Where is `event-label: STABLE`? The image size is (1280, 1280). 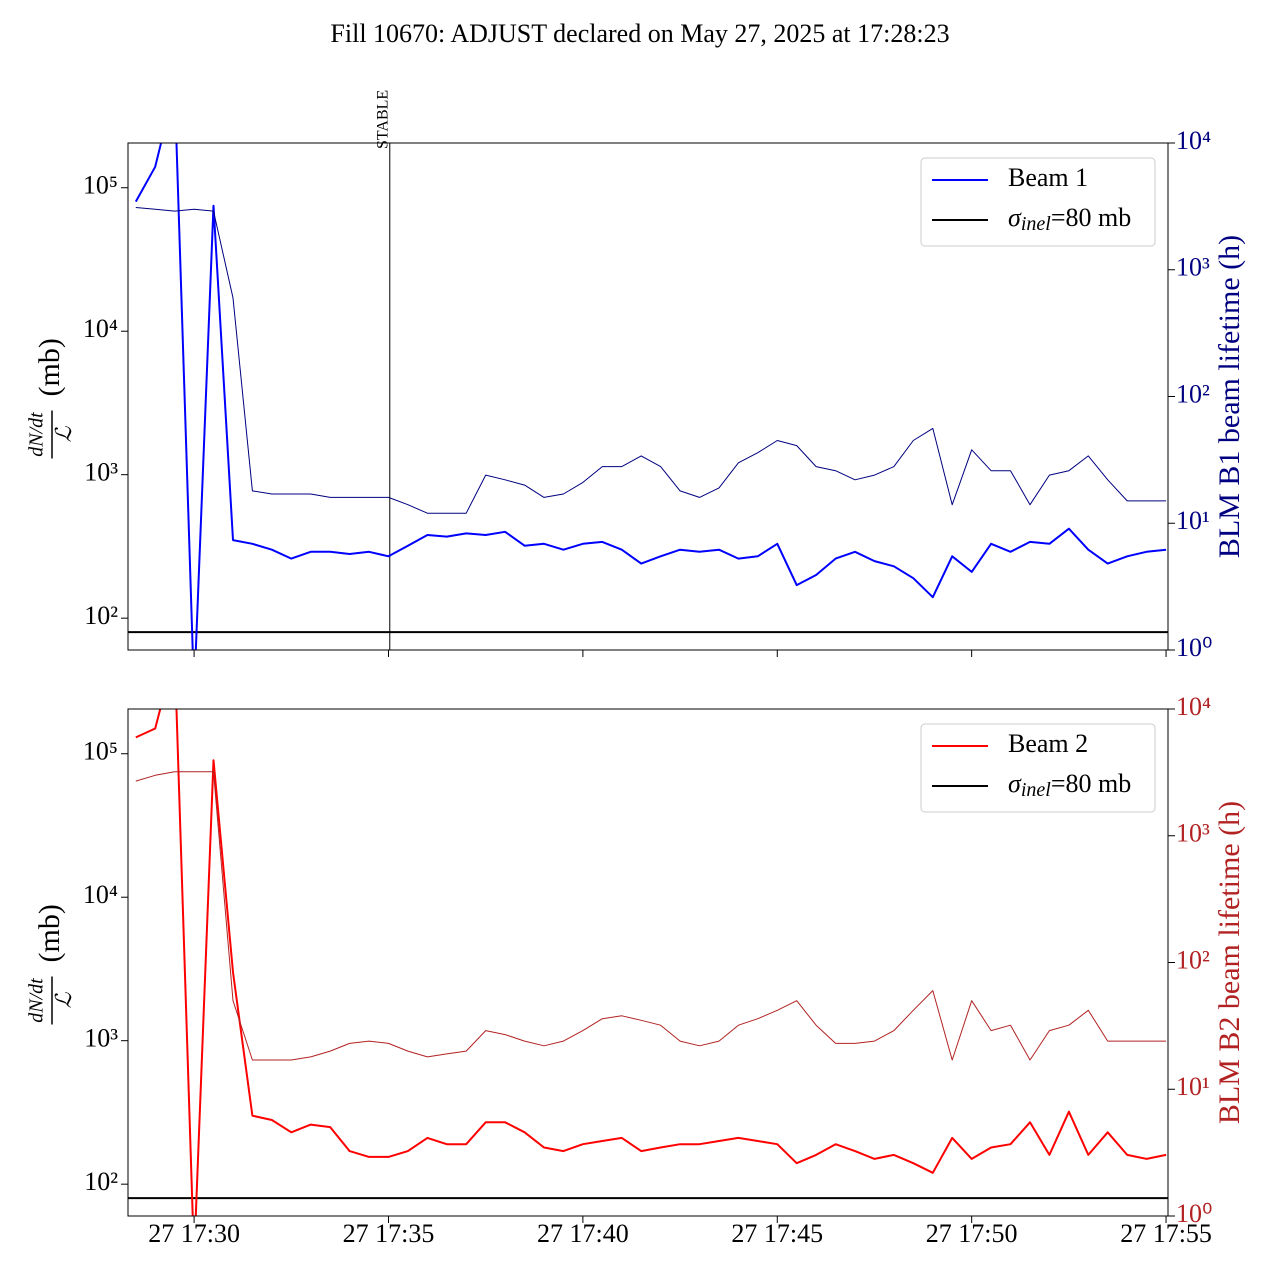
event-label: STABLE is located at coordinates (382, 119).